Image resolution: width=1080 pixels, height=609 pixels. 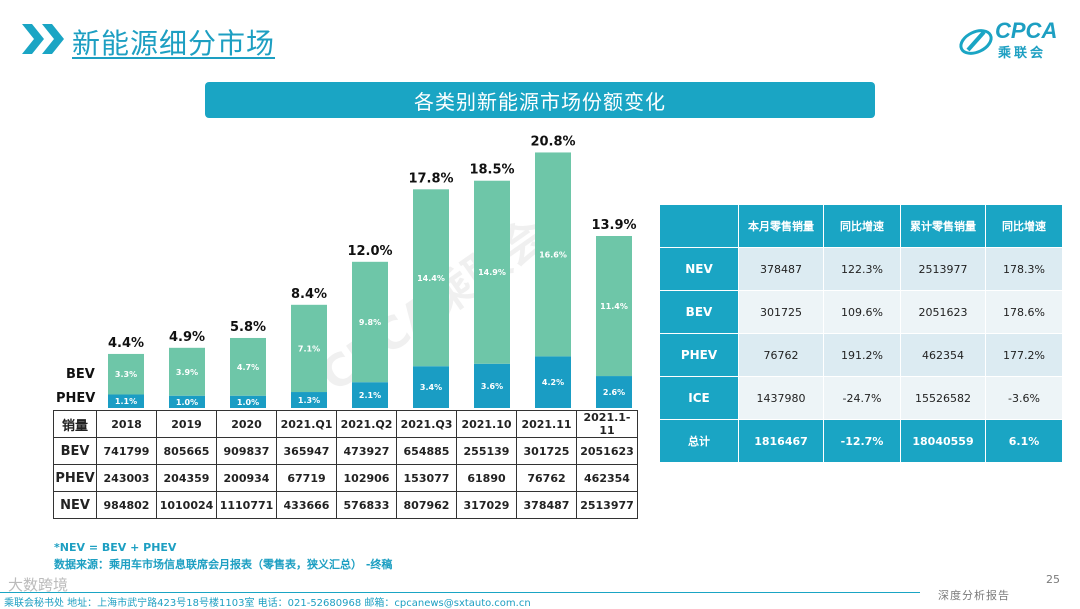 I want to click on column-header: 2020, so click(x=246, y=424).